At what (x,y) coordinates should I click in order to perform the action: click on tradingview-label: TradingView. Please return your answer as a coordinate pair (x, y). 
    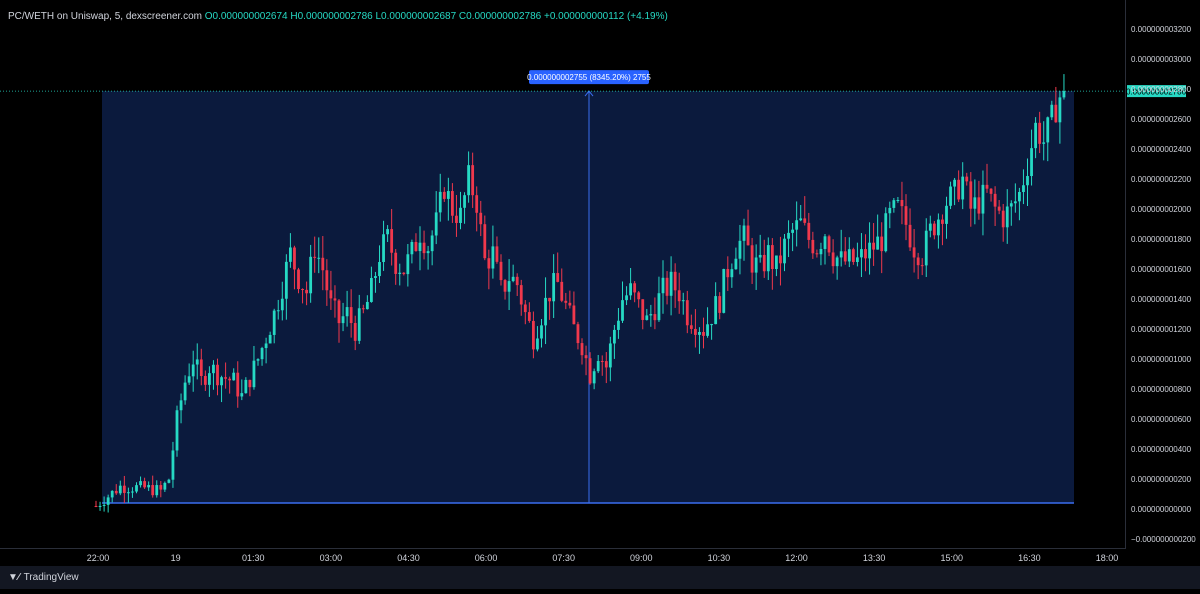
    Looking at the image, I should click on (51, 577).